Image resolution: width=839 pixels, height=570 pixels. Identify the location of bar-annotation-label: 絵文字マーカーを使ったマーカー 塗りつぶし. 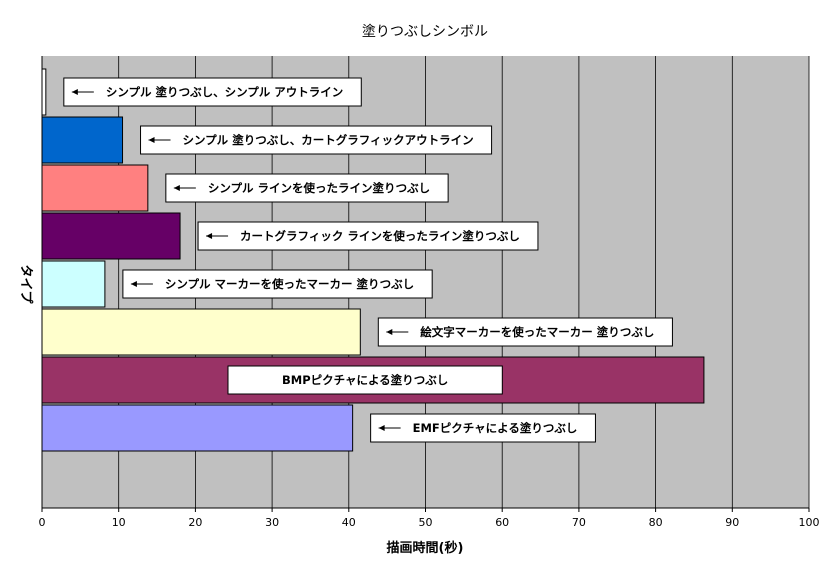
(537, 332).